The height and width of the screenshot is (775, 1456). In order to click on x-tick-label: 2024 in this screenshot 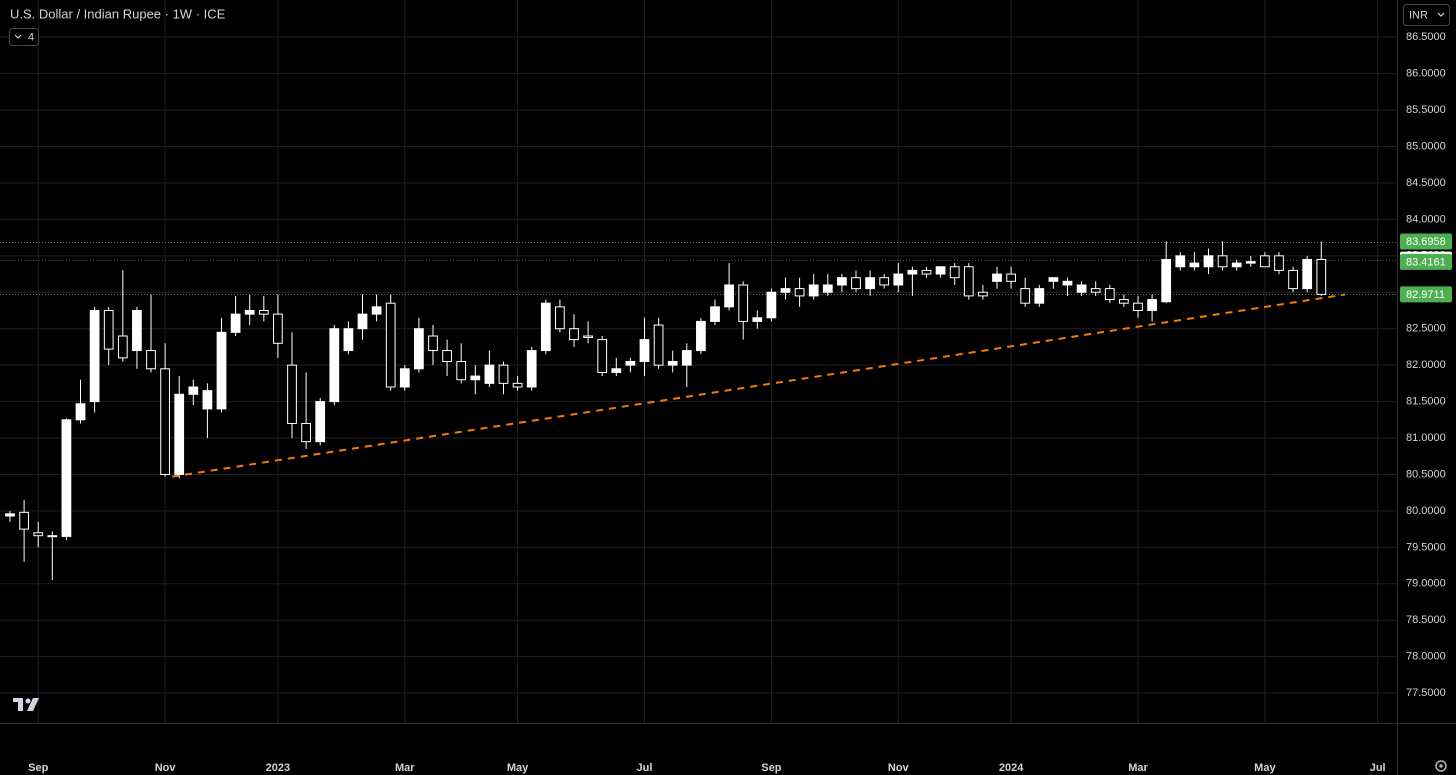, I will do `click(1011, 768)`.